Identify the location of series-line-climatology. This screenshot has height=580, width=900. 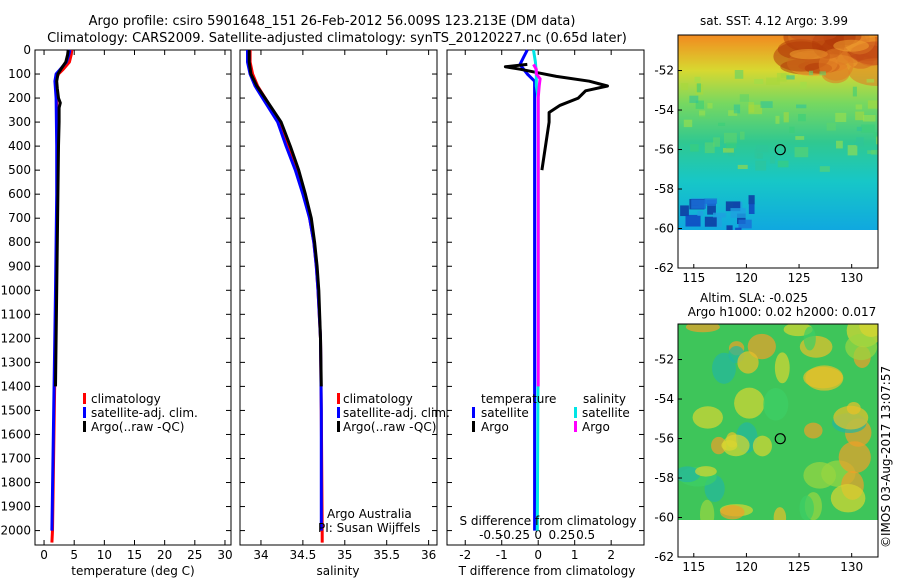
(286, 296).